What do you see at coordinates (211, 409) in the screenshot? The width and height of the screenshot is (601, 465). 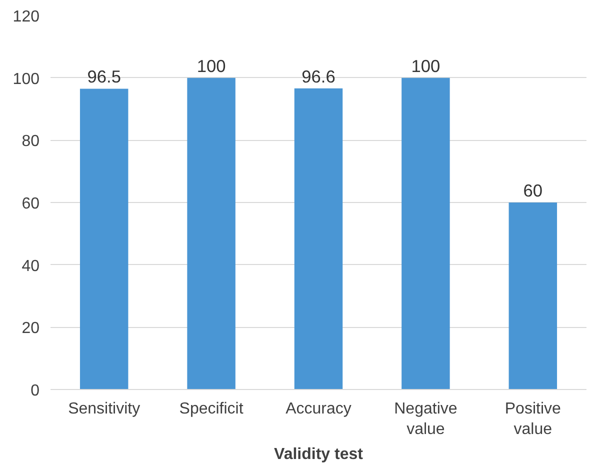 I see `x-tick-label: Specificit` at bounding box center [211, 409].